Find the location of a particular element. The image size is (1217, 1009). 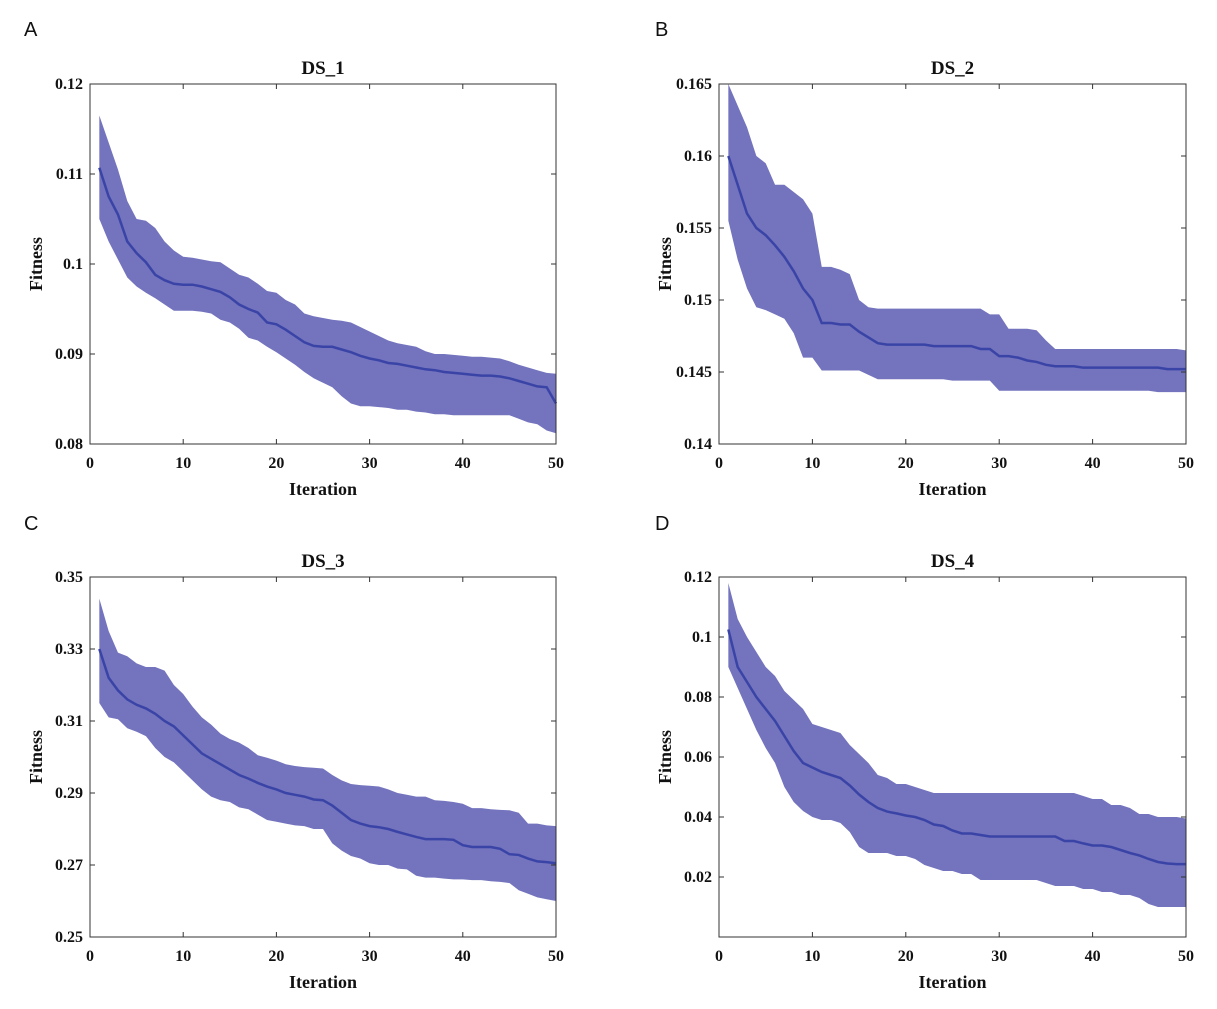

y-tick-label: 0.09 is located at coordinates (69, 354).